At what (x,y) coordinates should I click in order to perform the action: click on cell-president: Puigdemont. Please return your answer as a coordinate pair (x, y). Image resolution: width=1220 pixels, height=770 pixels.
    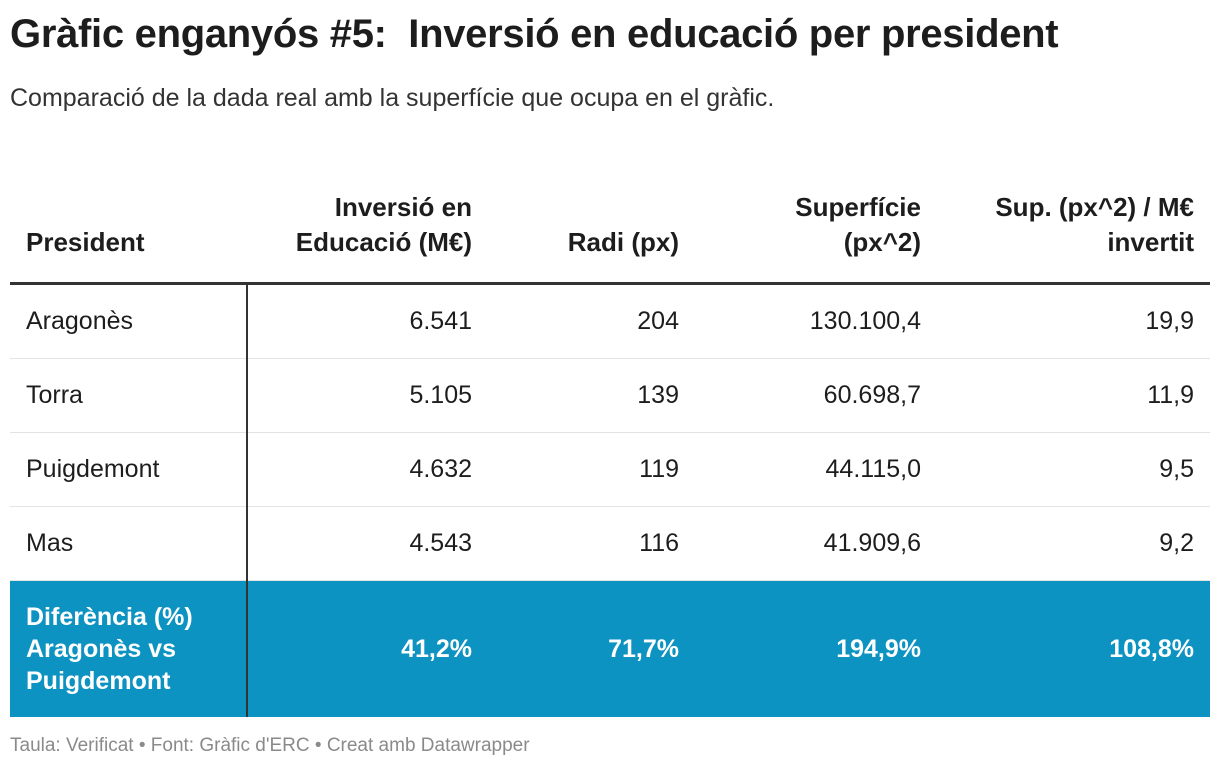
    Looking at the image, I should click on (129, 469).